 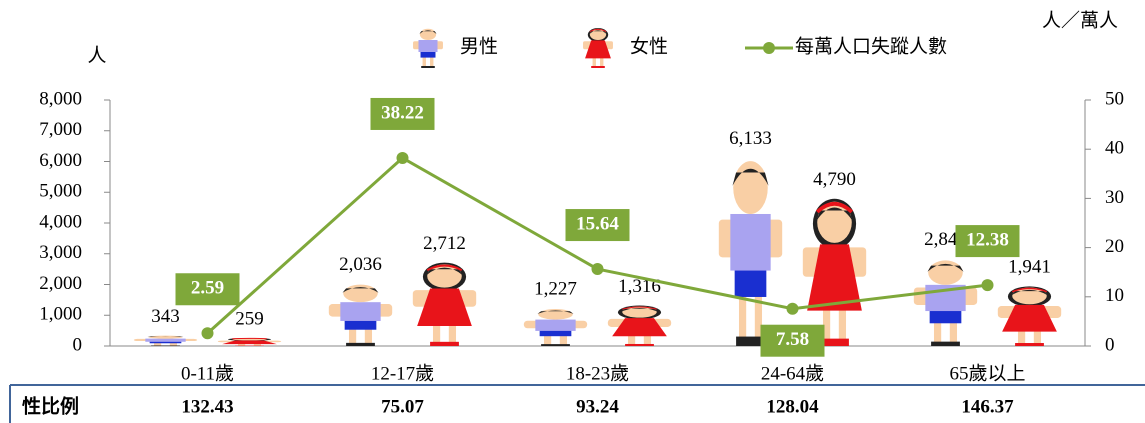 What do you see at coordinates (555, 289) in the screenshot?
I see `value-label: 1,227` at bounding box center [555, 289].